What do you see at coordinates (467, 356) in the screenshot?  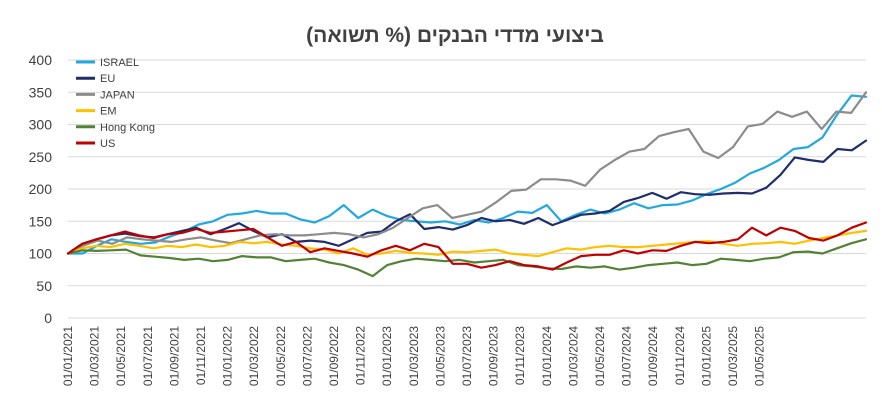 I see `x-tick-label: 01/07/2023` at bounding box center [467, 356].